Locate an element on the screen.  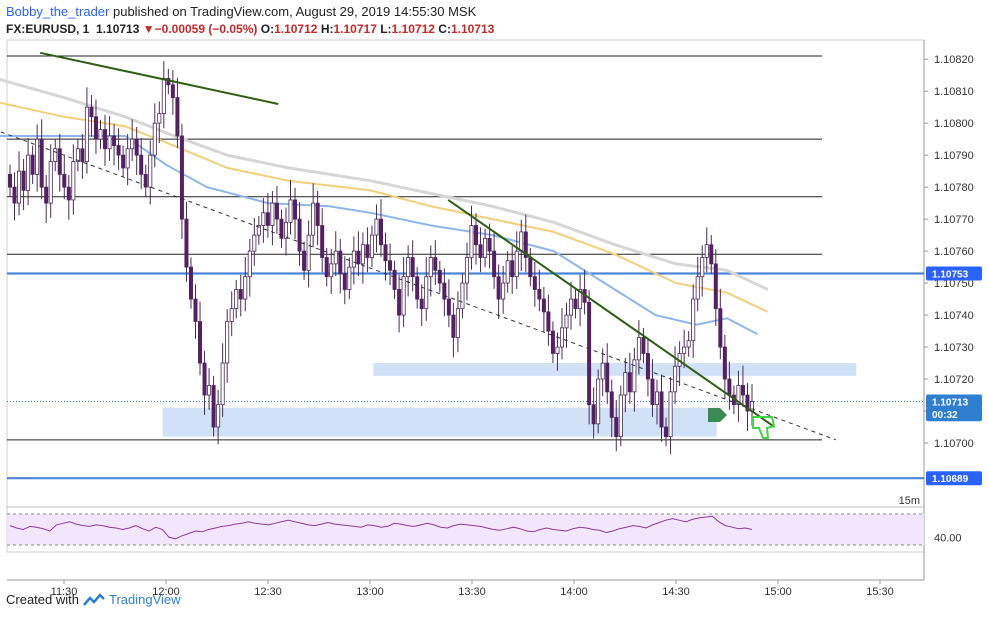
high-label: H: is located at coordinates (327, 29).